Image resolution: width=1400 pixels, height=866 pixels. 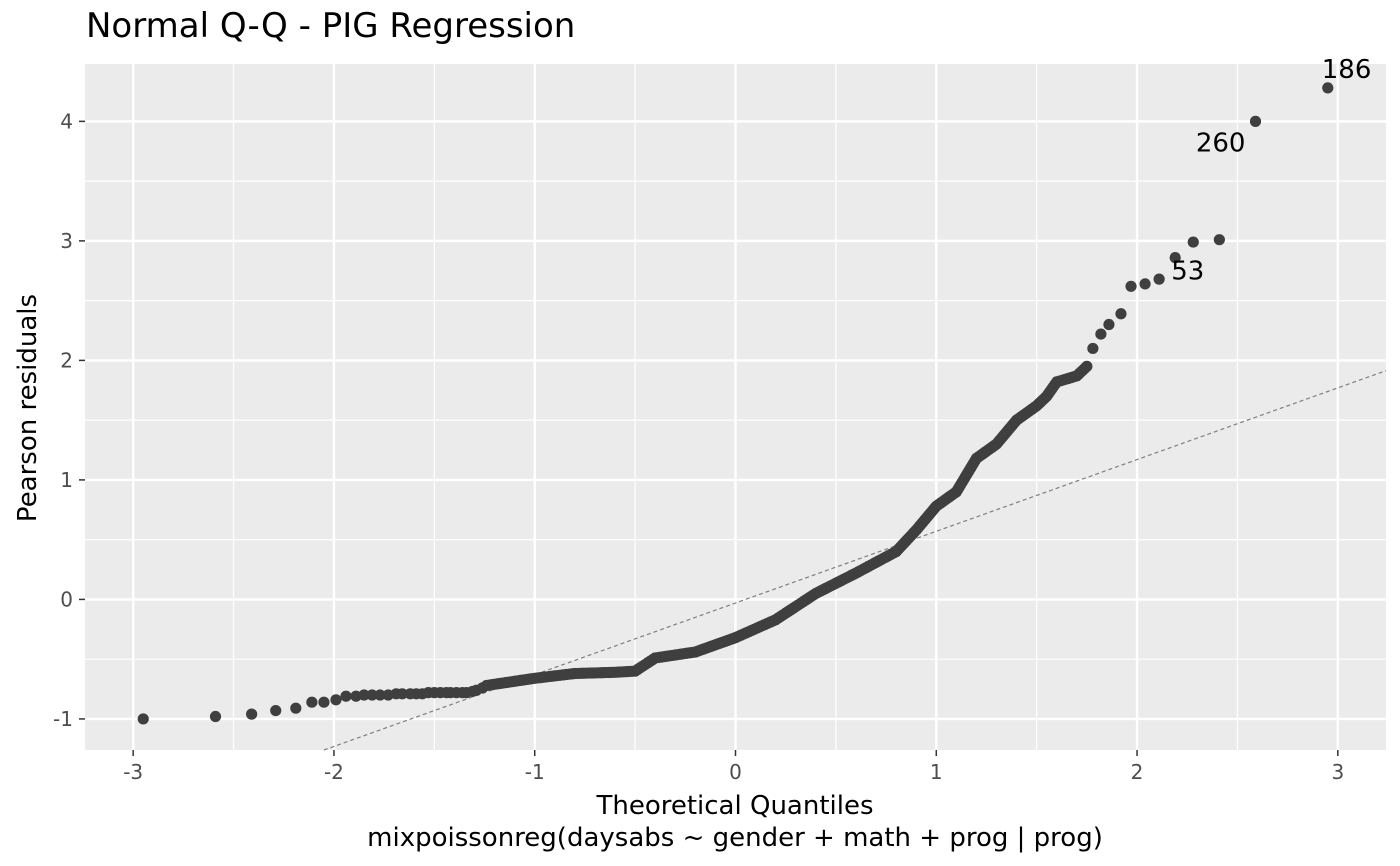 What do you see at coordinates (66, 360) in the screenshot?
I see `y-tick-label: 2` at bounding box center [66, 360].